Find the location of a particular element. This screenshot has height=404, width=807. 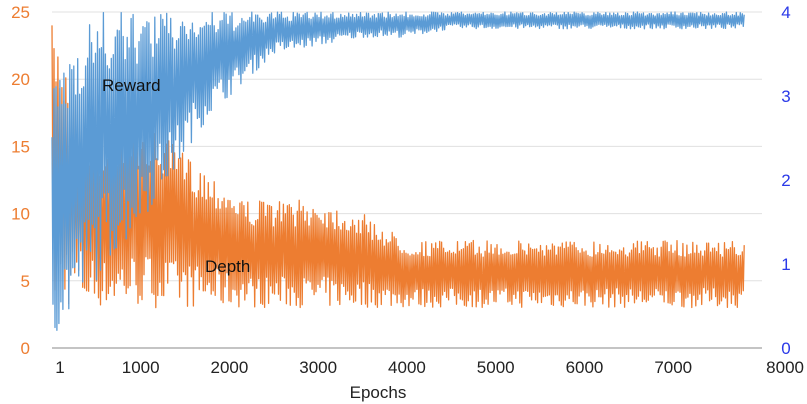

x-tick-label: 6000 is located at coordinates (585, 367).